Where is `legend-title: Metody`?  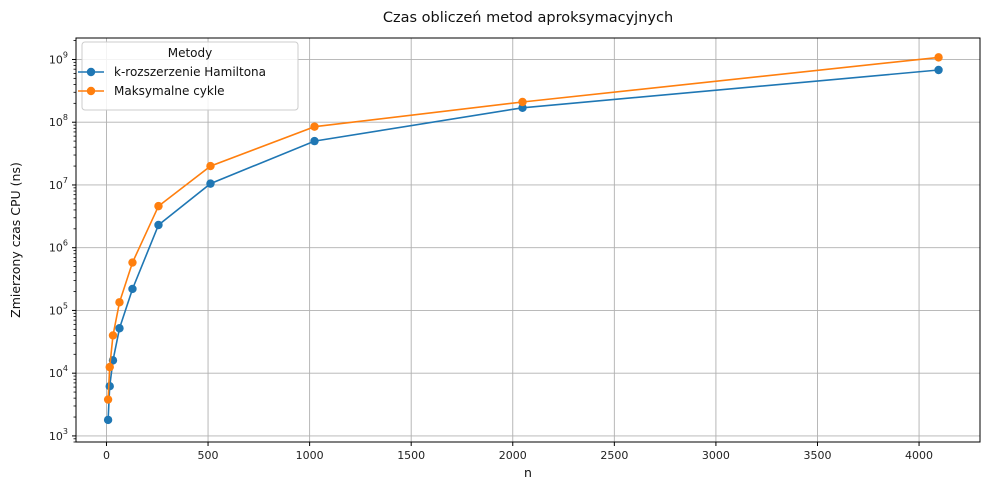 legend-title: Metody is located at coordinates (190, 53).